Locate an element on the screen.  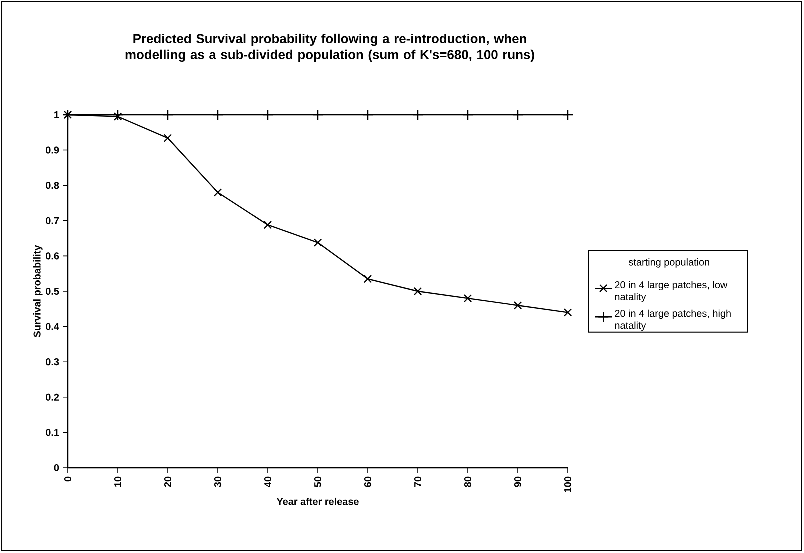
y-tick-label: 0.7 is located at coordinates (53, 220).